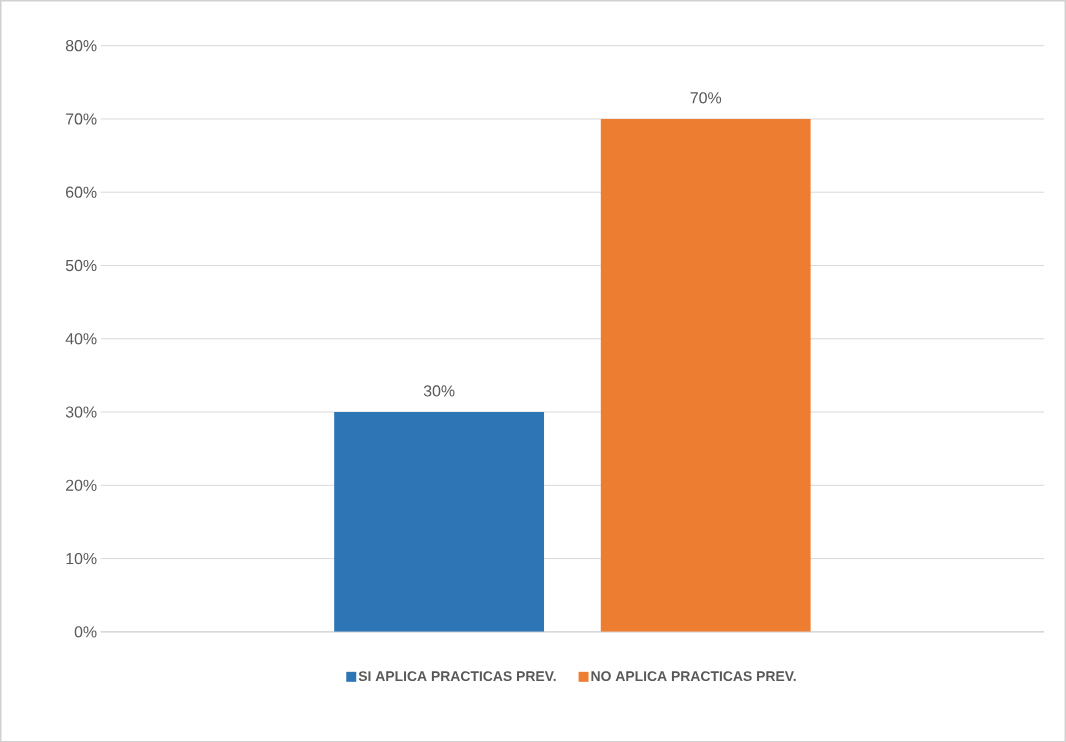 This screenshot has width=1066, height=742. Describe the element at coordinates (81, 45) in the screenshot. I see `y-tick-label: 80%` at that location.